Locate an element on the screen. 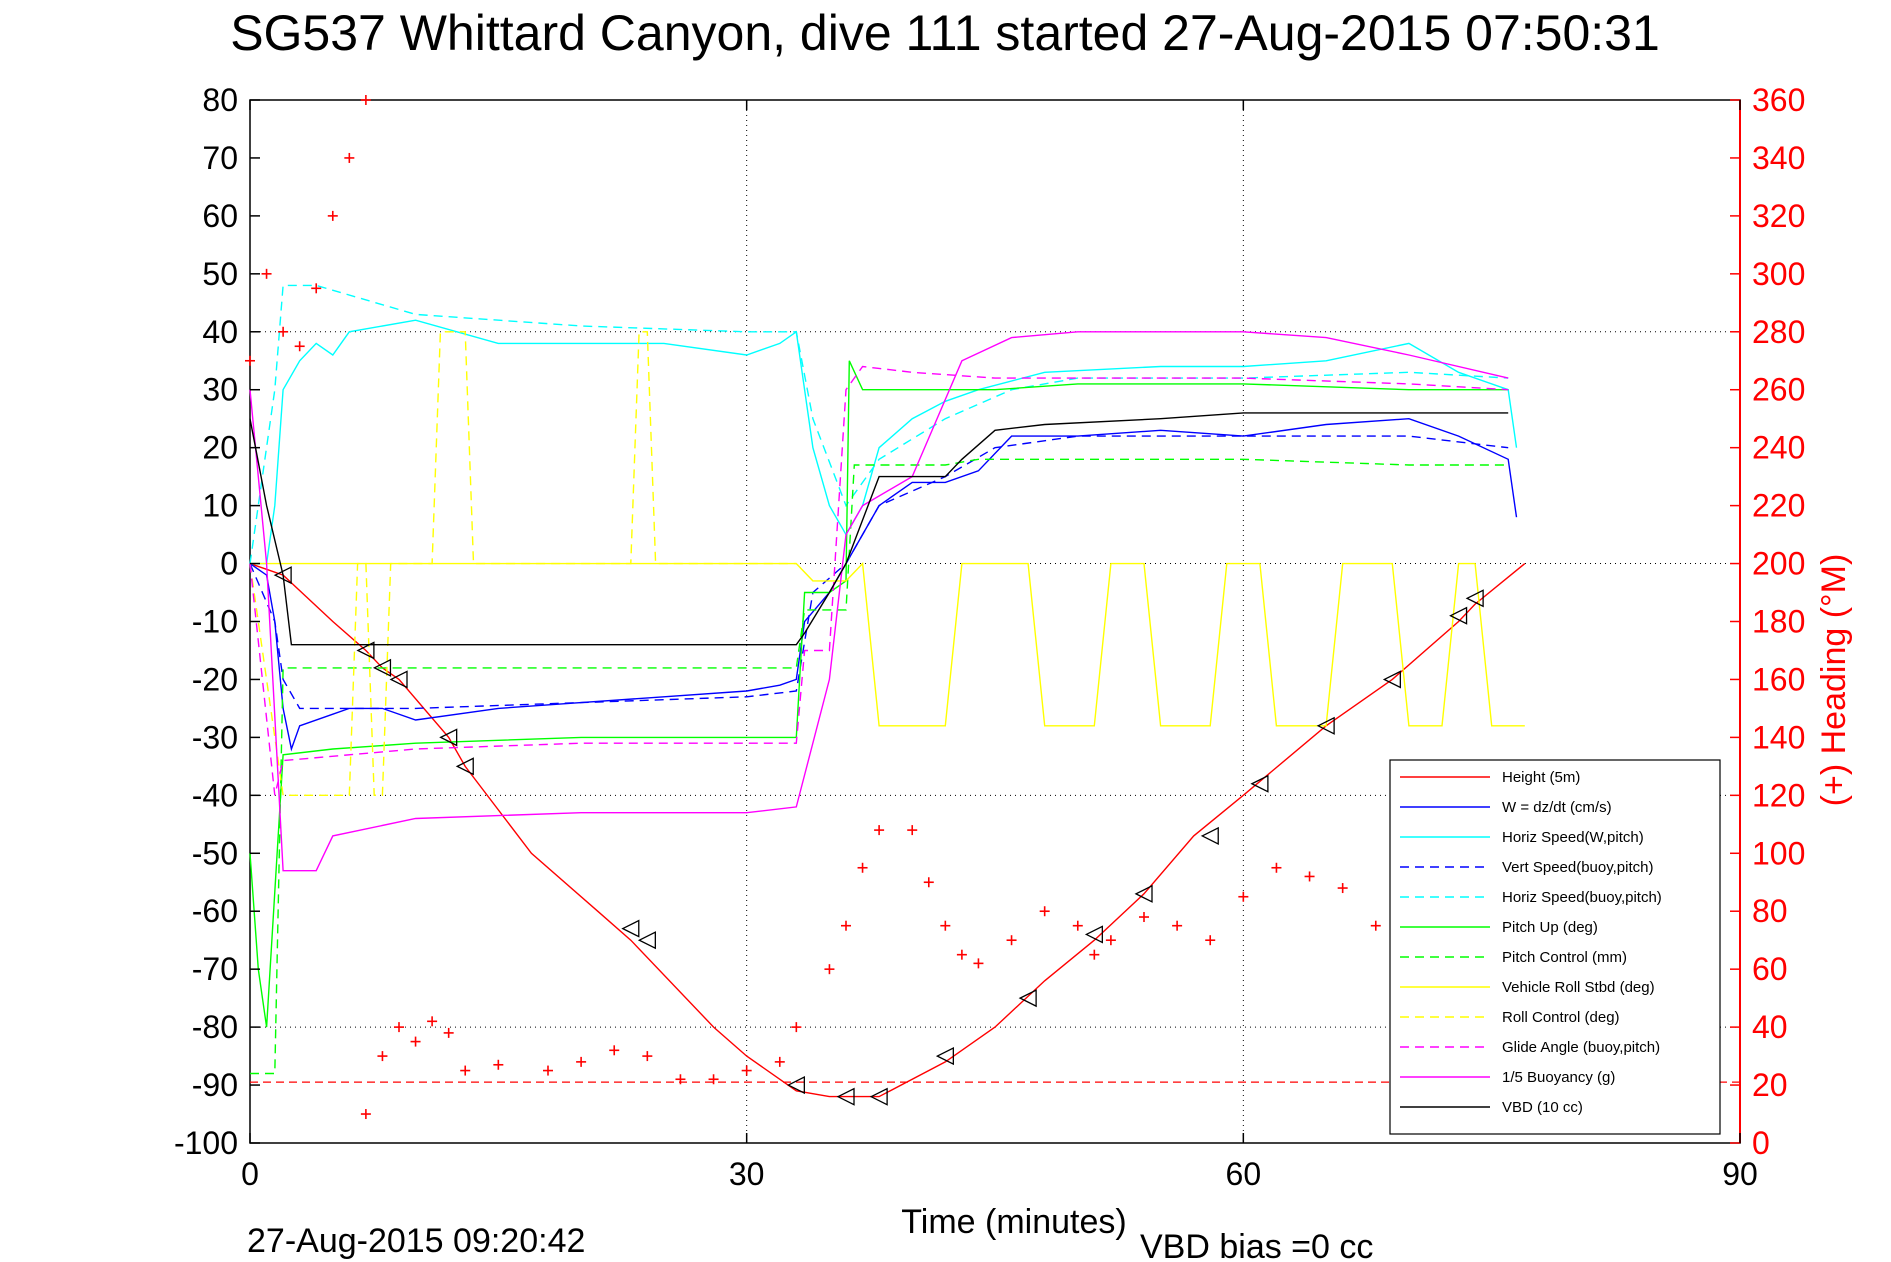  y-tick-label: 60 is located at coordinates (220, 216).